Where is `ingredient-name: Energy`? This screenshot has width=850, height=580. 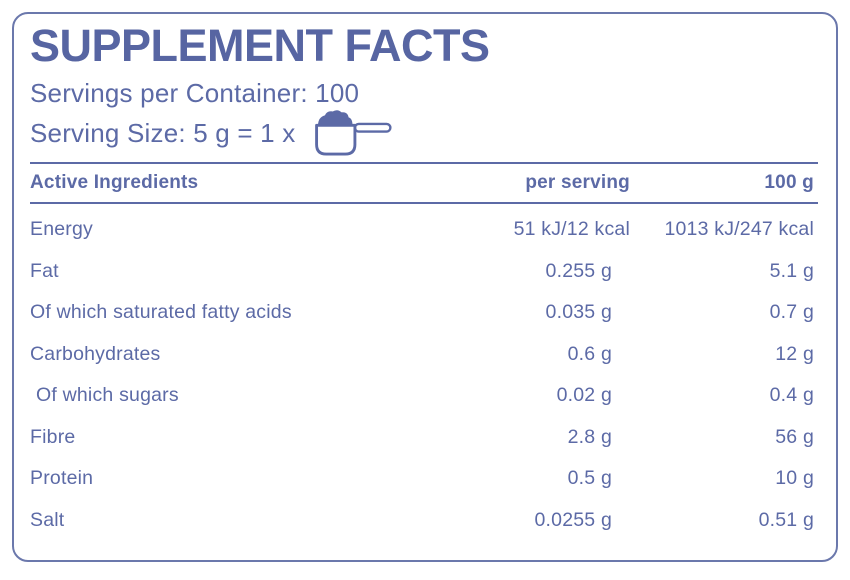
ingredient-name: Energy is located at coordinates (61, 229).